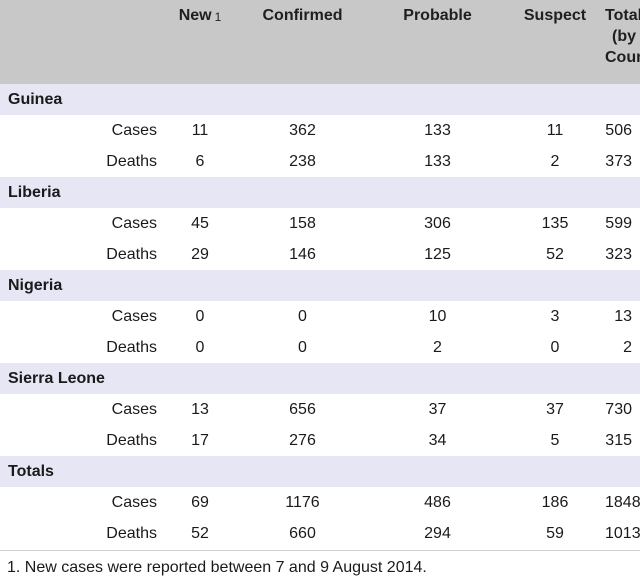 This screenshot has width=640, height=588. What do you see at coordinates (437, 223) in the screenshot?
I see `cell-probable: 306` at bounding box center [437, 223].